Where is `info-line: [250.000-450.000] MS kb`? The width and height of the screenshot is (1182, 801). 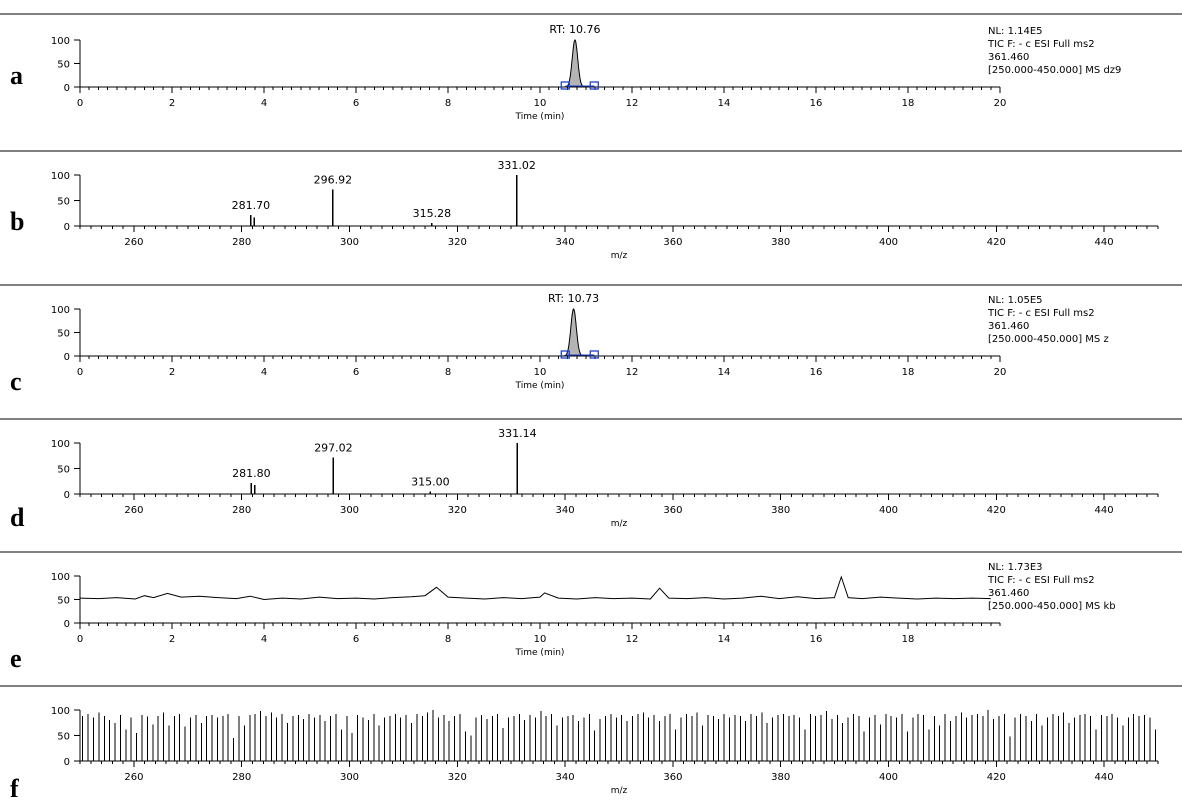
info-line: [250.000-450.000] MS kb is located at coordinates (1052, 606).